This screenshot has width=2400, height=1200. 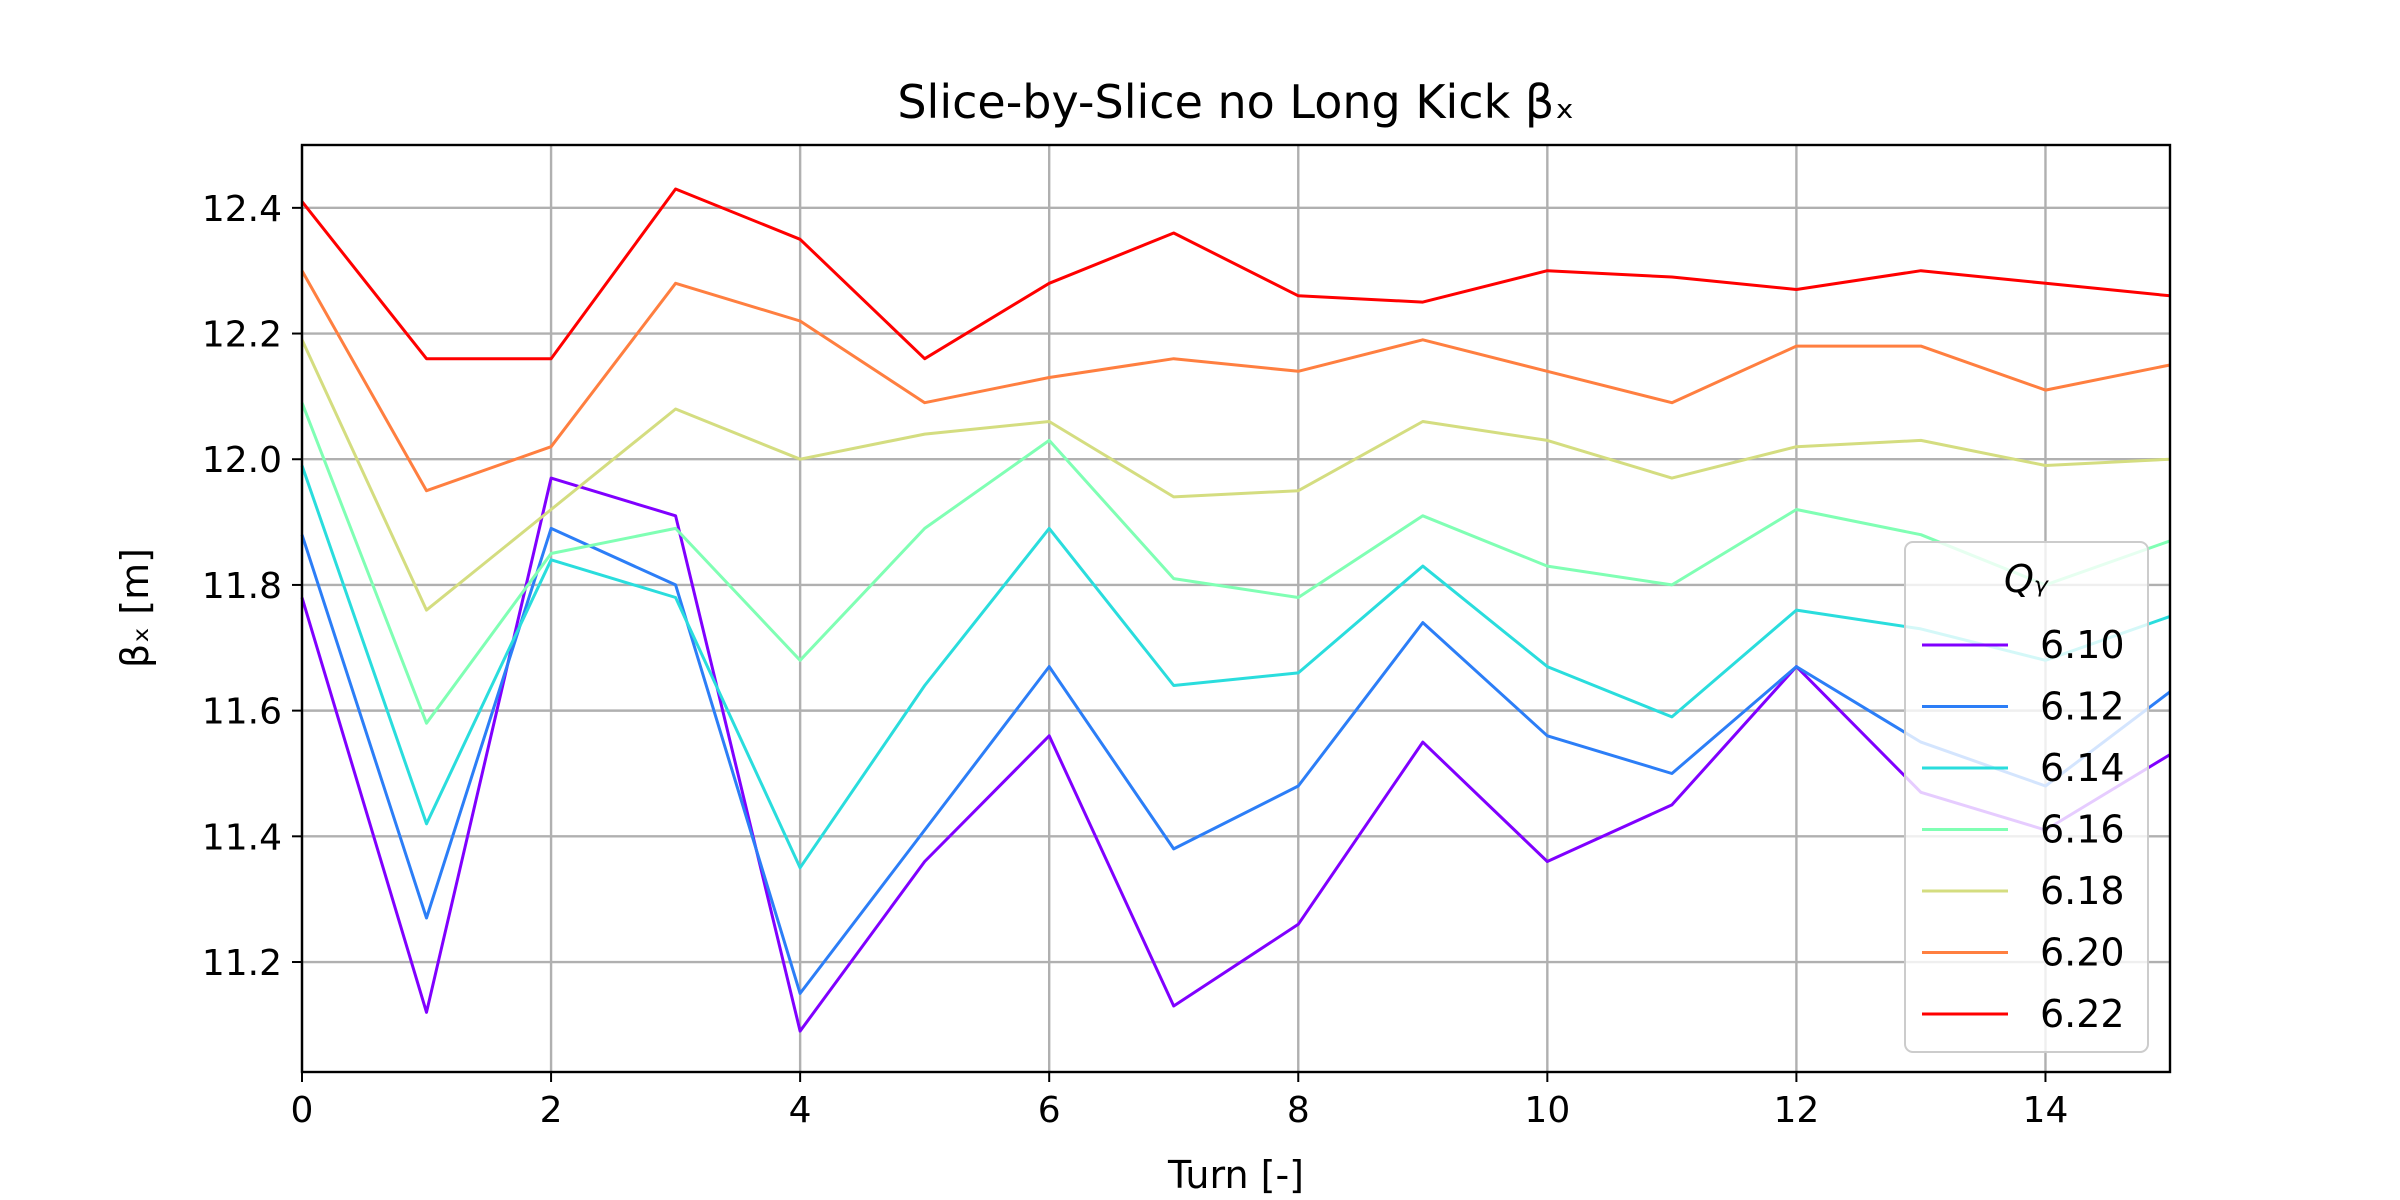 I want to click on y-tick-label: 12.2, so click(x=242, y=335).